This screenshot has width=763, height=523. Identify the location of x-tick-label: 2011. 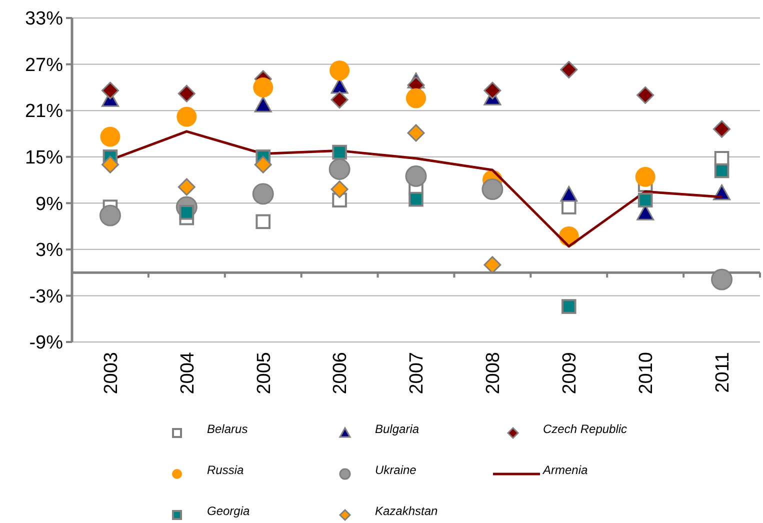
(723, 372).